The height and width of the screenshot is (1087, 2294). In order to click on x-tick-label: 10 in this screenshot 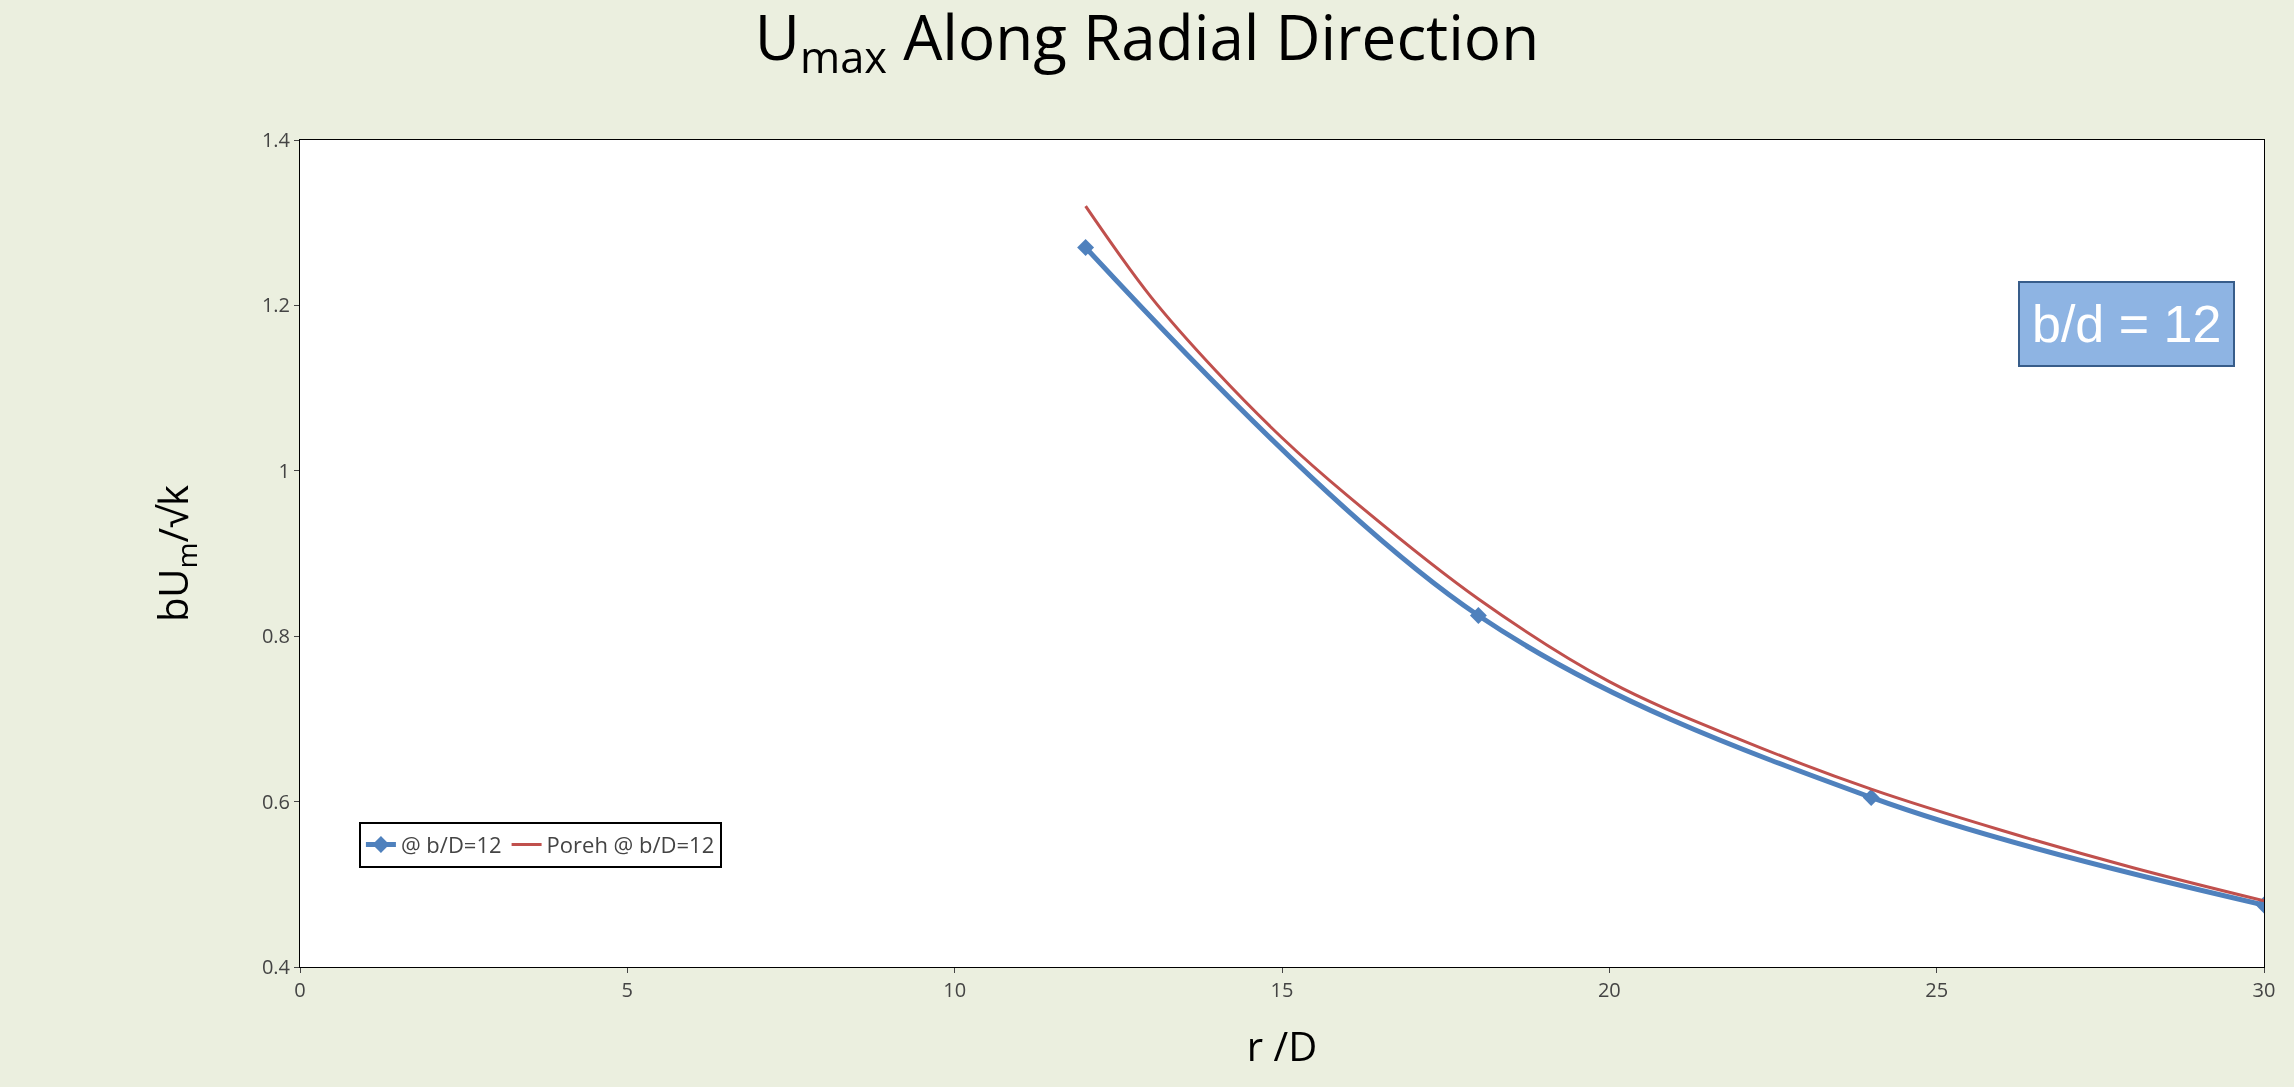, I will do `click(955, 989)`.